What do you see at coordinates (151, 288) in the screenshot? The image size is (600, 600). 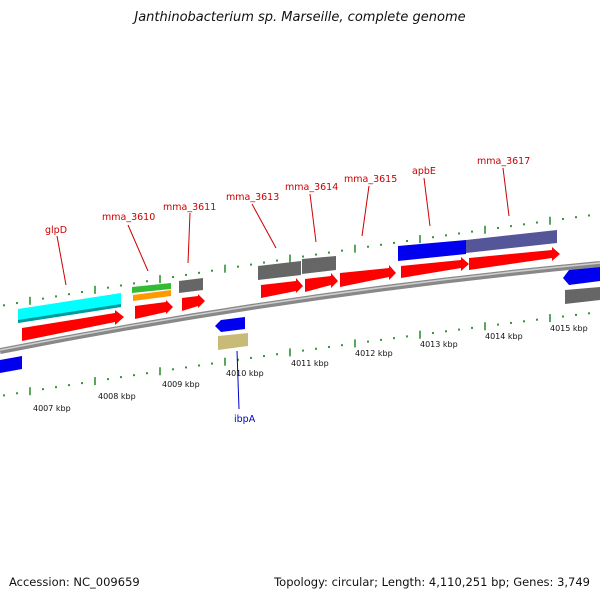 I see `feature-mma3610-green` at bounding box center [151, 288].